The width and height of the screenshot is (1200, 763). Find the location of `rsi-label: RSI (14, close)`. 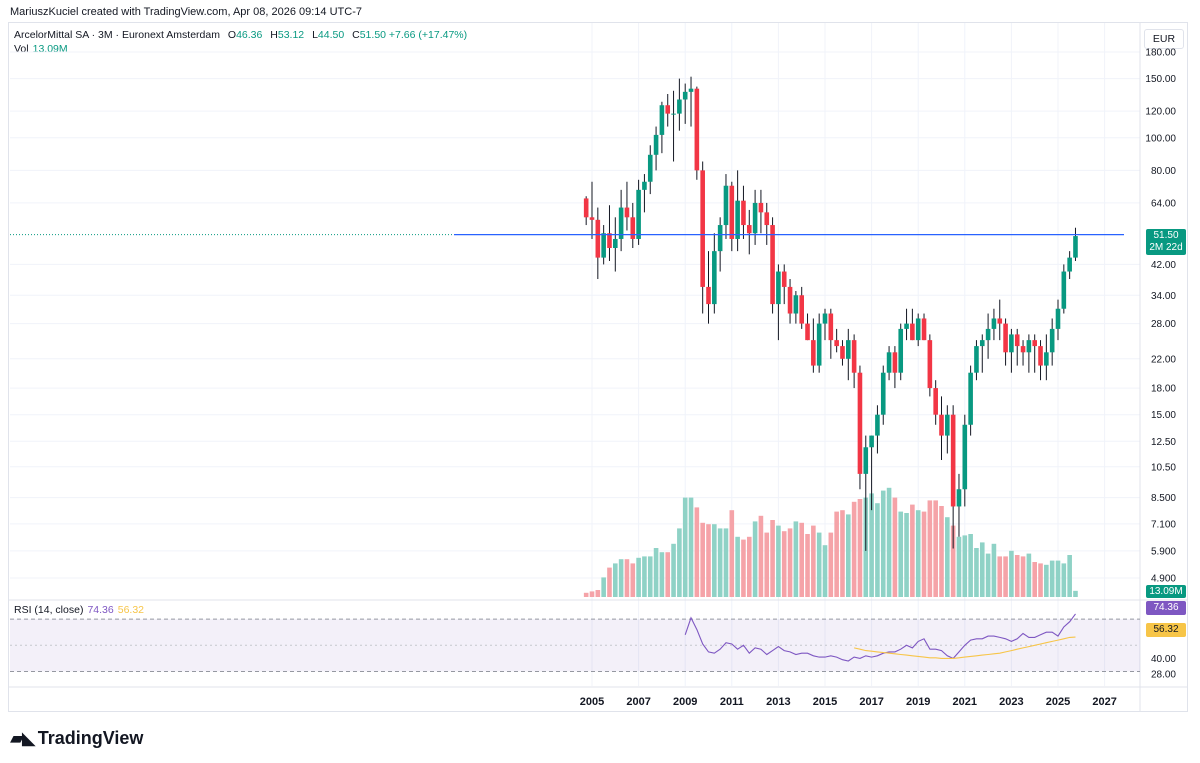

rsi-label: RSI (14, close) is located at coordinates (49, 610).